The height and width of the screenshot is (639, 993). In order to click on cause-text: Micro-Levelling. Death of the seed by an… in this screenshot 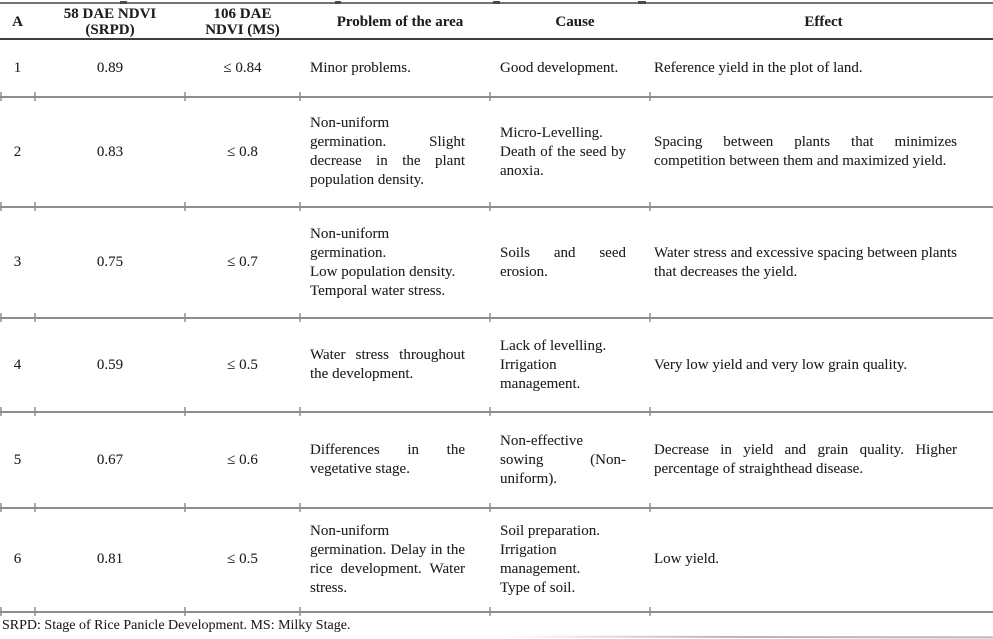, I will do `click(563, 151)`.